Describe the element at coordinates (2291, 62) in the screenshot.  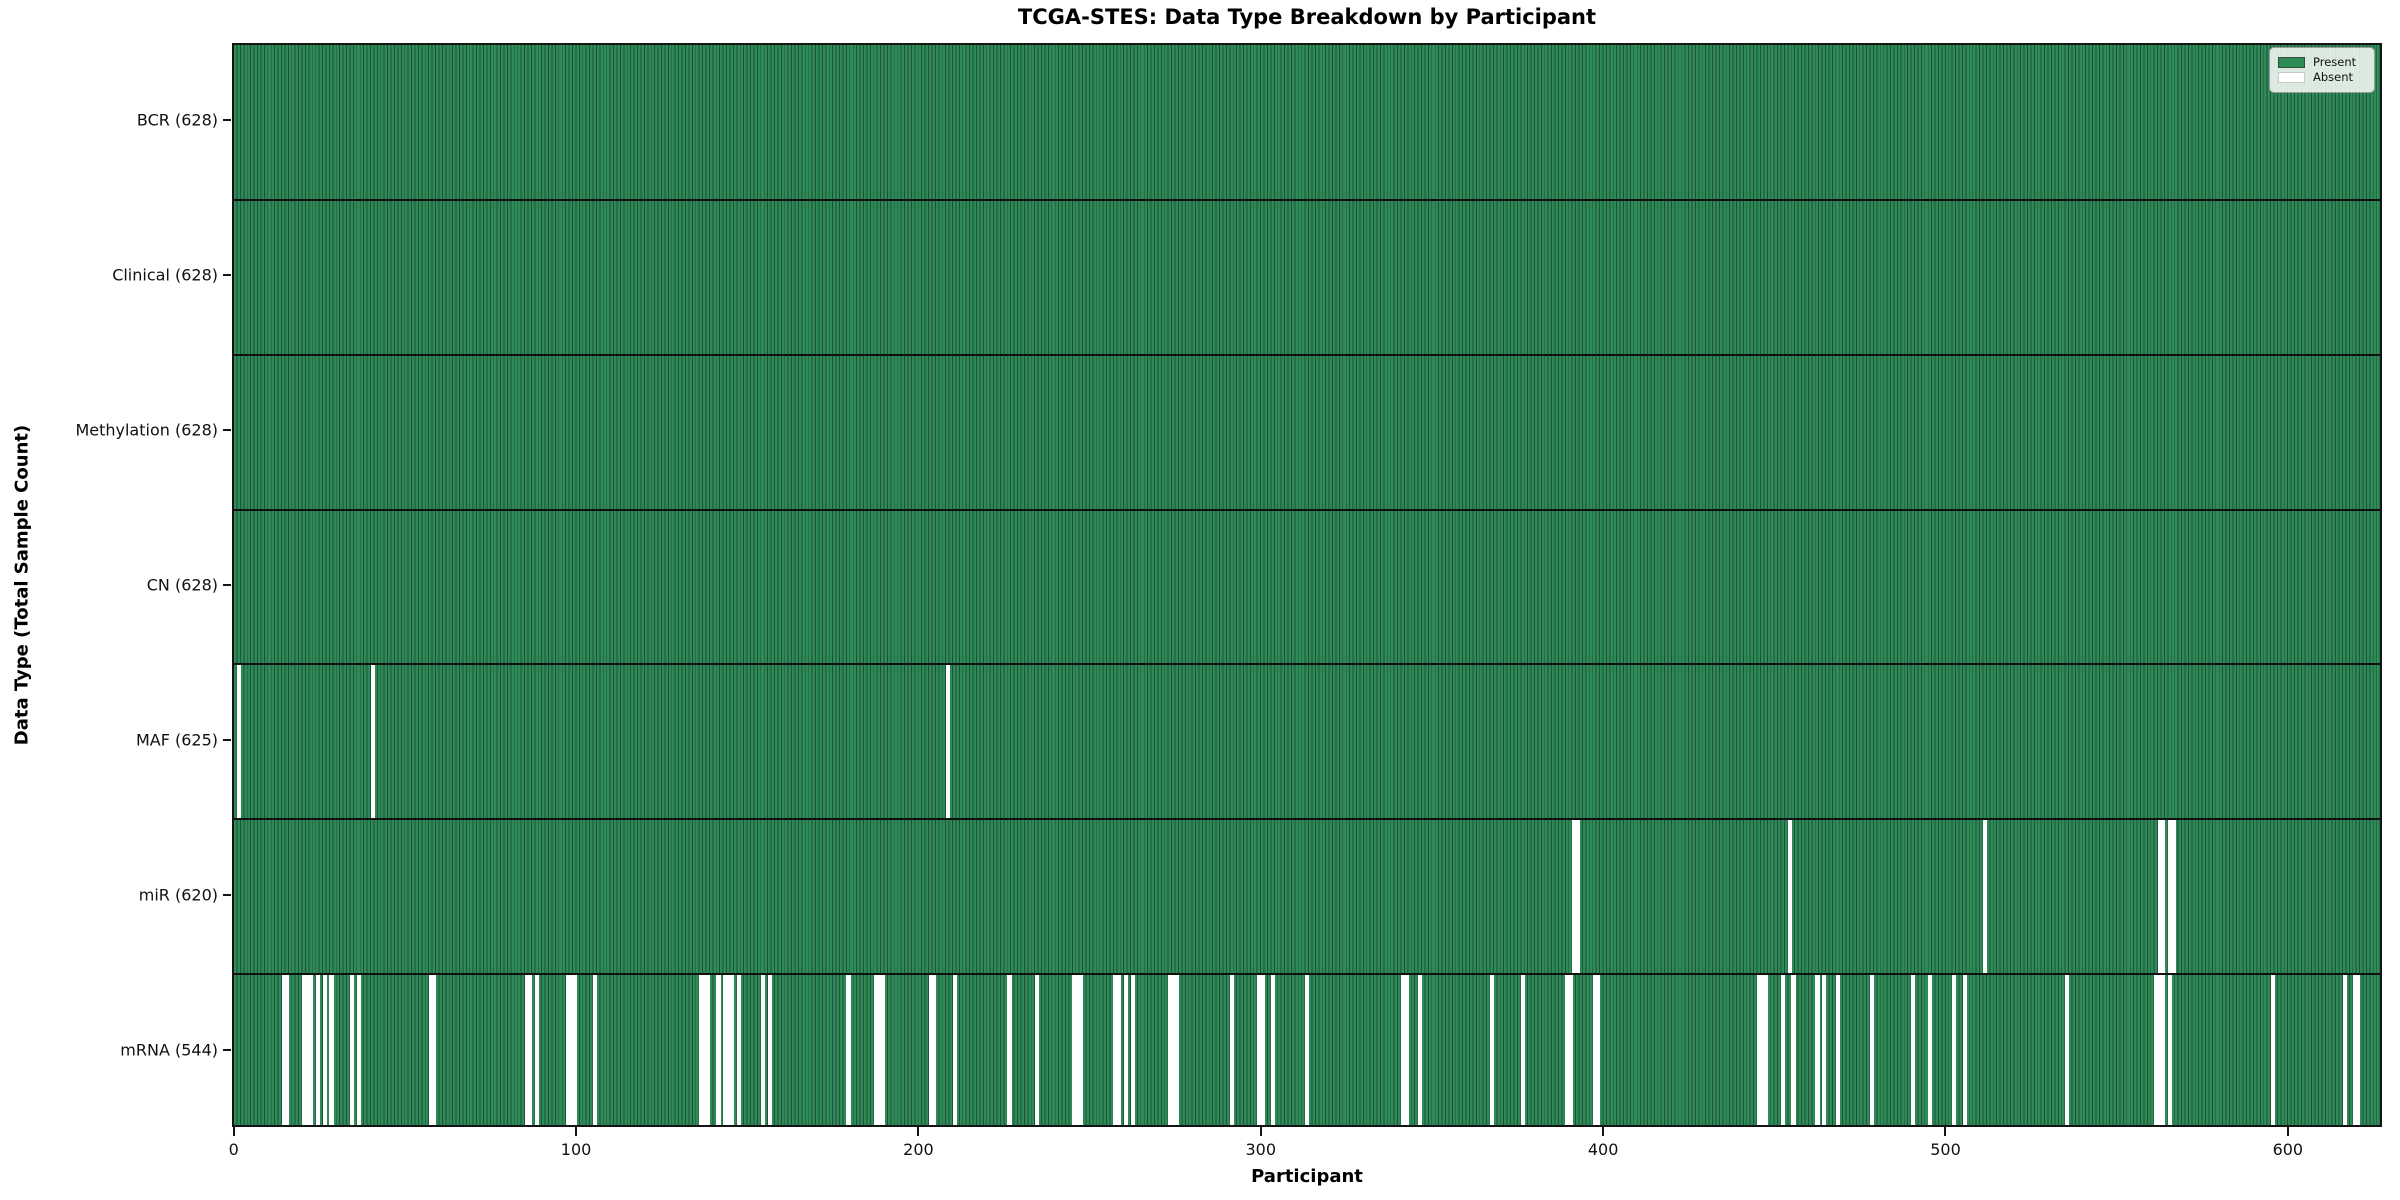
I see `legend-swatch-present-icon` at that location.